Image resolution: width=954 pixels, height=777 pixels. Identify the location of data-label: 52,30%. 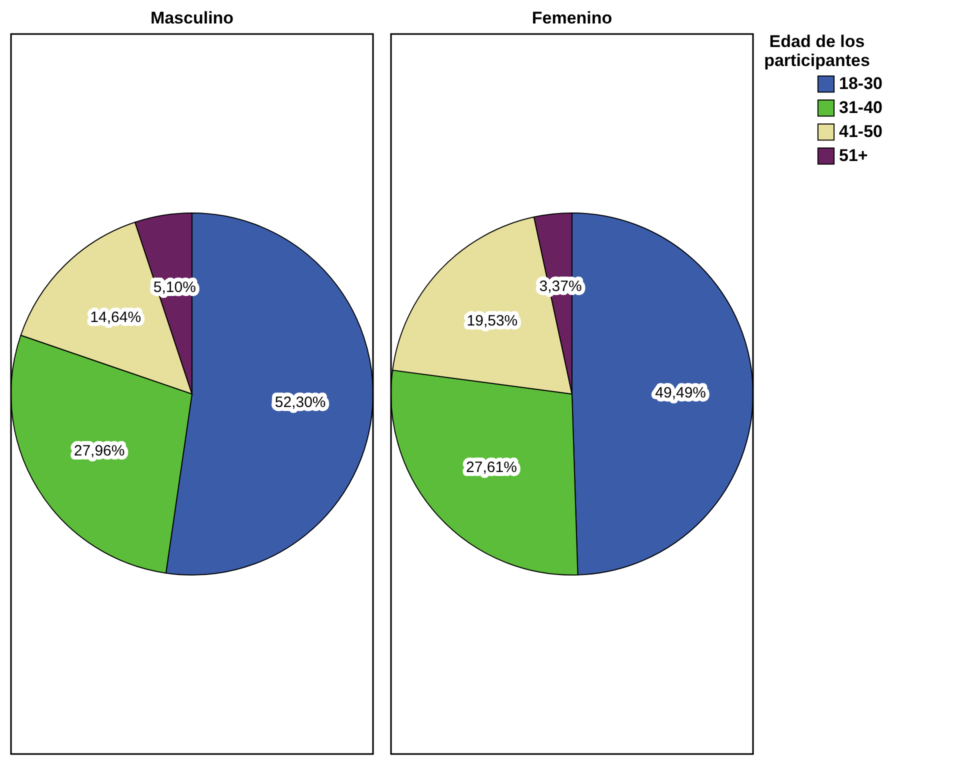
(300, 402).